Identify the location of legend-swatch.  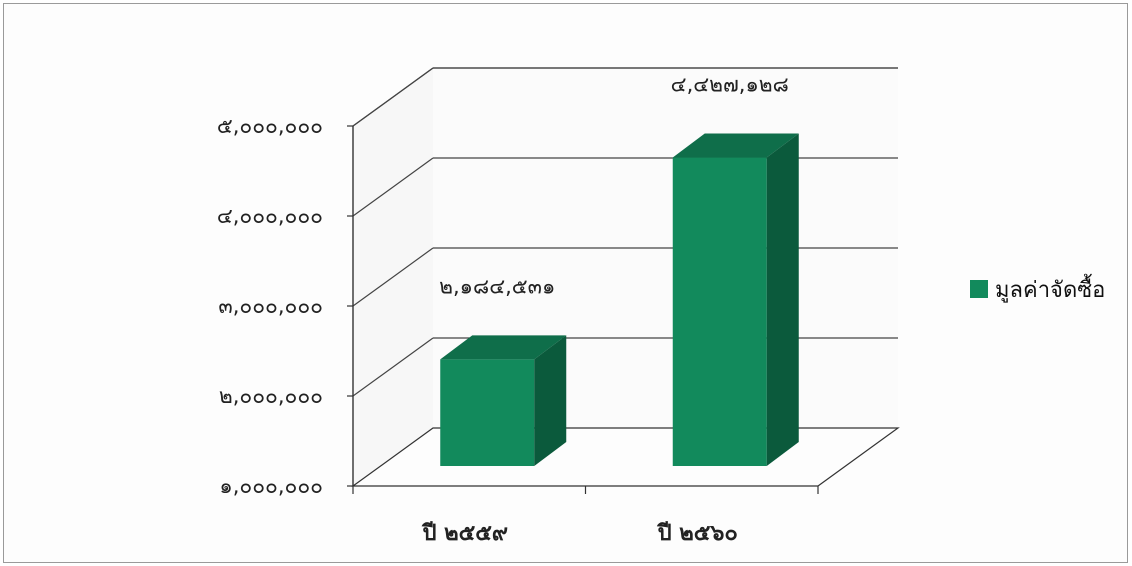
(979, 289).